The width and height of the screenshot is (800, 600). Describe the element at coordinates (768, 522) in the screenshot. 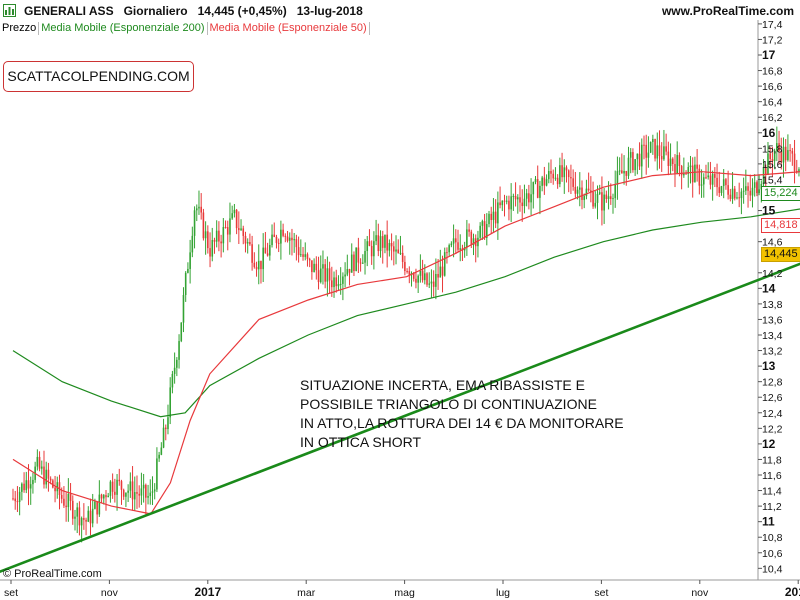

I see `y-tick-label: 11` at that location.